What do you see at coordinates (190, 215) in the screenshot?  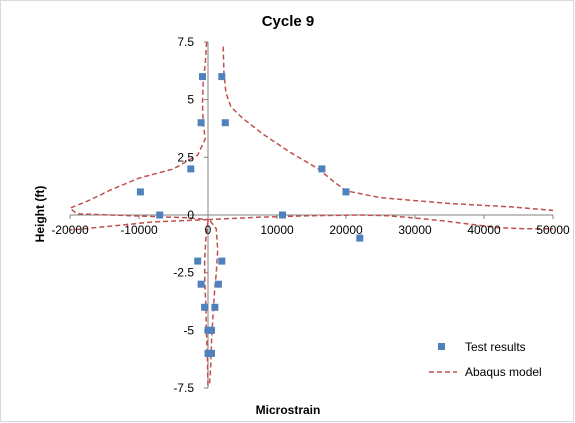 I see `y-tick-label: 0` at bounding box center [190, 215].